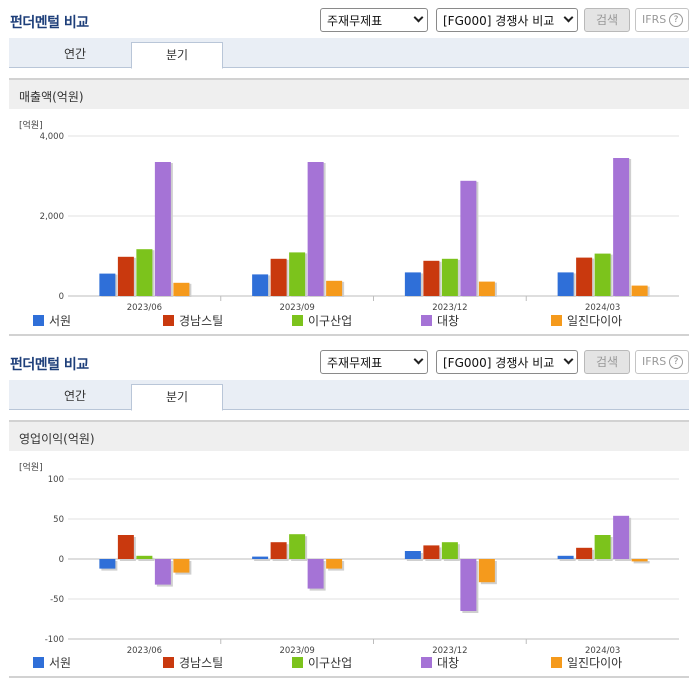  I want to click on legend-label: 대창, so click(448, 663).